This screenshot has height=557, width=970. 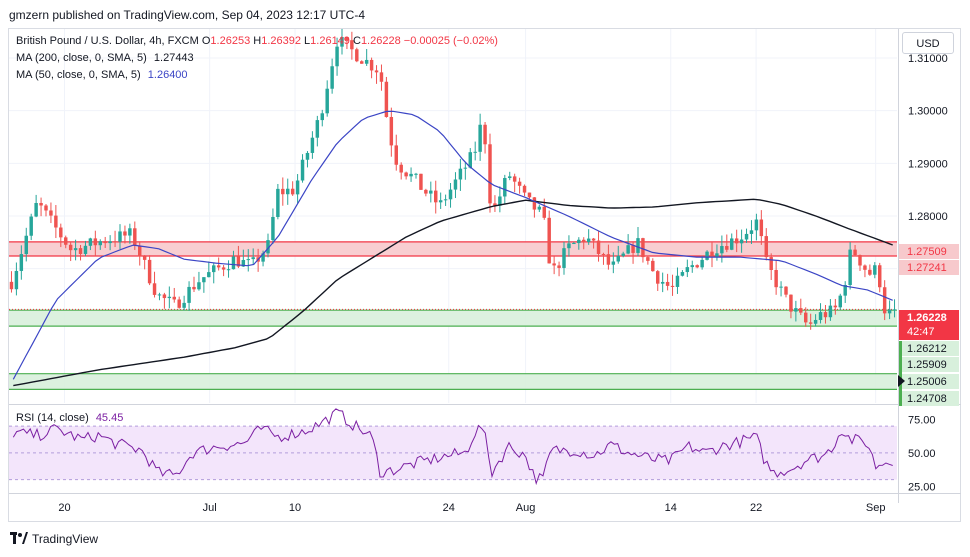 I want to click on price-label-countdown: 42:47, so click(x=921, y=332).